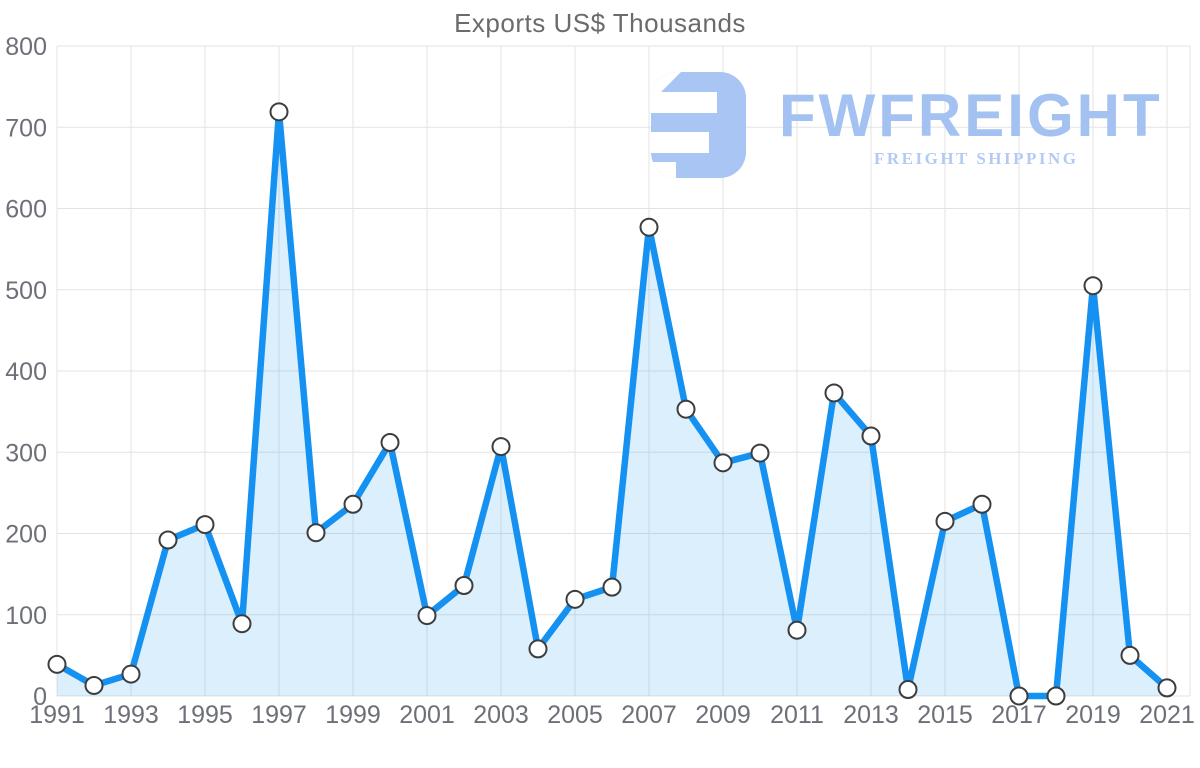 The height and width of the screenshot is (768, 1200). Describe the element at coordinates (390, 442) in the screenshot. I see `data-point-2000` at that location.